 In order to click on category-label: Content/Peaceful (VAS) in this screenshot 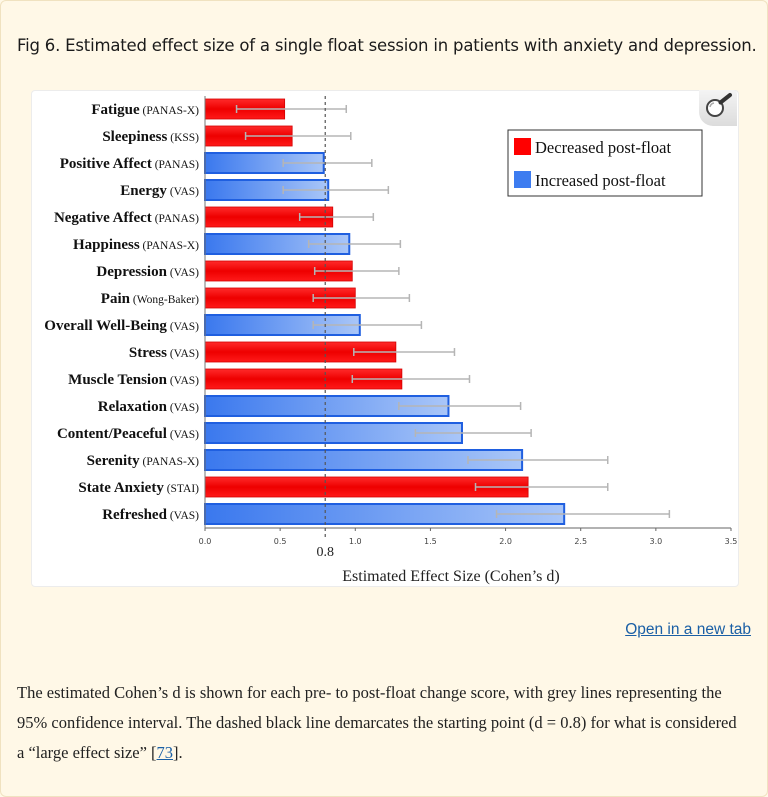, I will do `click(128, 434)`.